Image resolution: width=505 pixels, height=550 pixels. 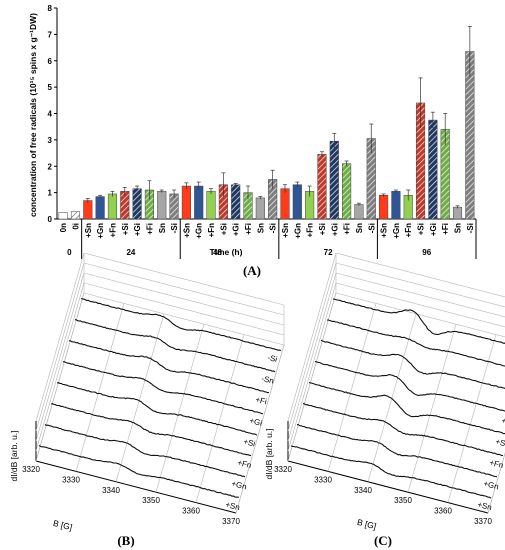 What do you see at coordinates (50, 87) in the screenshot?
I see `y-tick-label: 5` at bounding box center [50, 87].